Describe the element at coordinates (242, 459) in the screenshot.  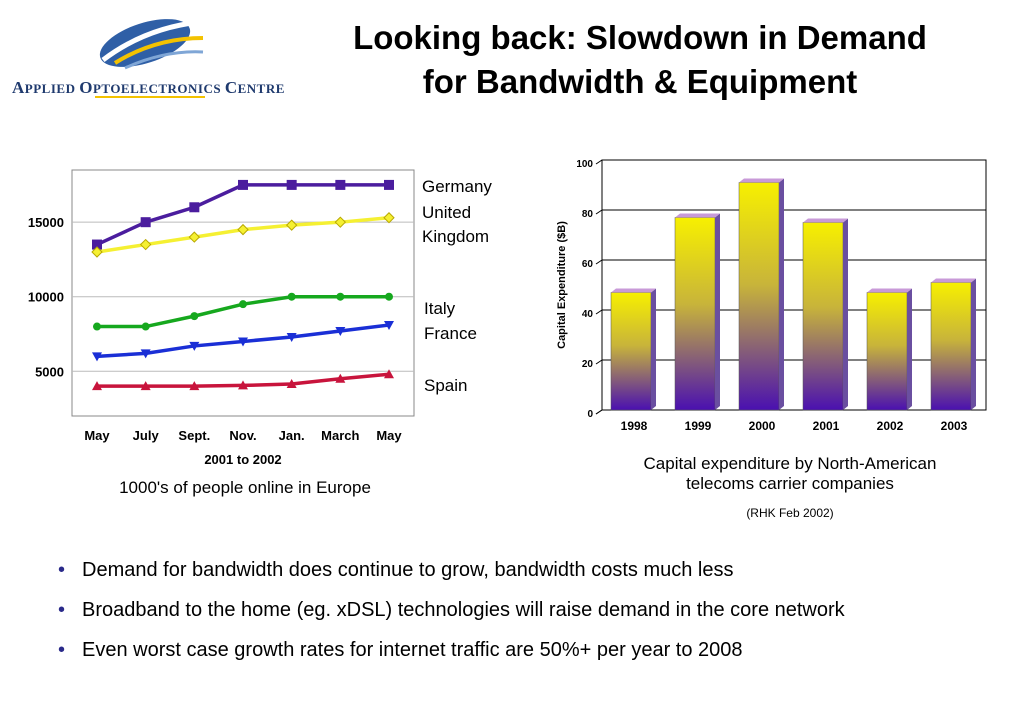
I see `x-axis-label: 2001 to 2002` at that location.